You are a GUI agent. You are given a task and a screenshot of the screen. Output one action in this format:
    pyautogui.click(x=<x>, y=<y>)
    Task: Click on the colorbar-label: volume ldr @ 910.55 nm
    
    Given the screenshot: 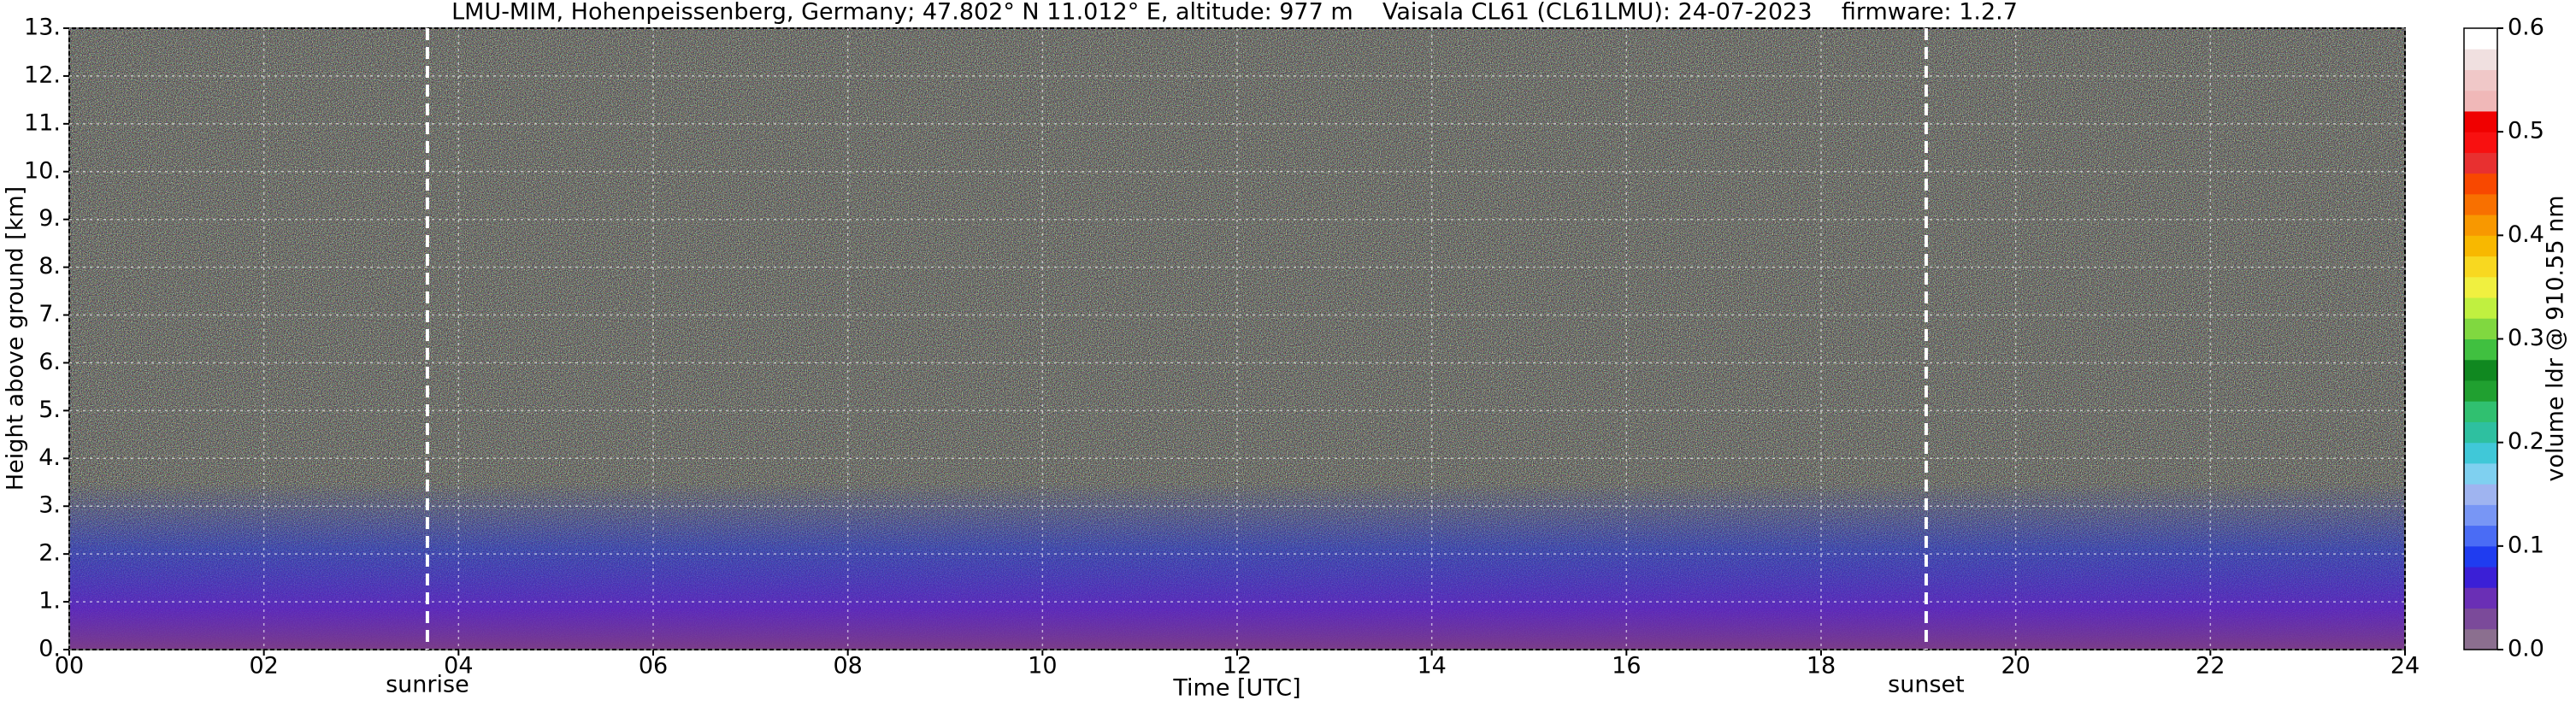 What is the action you would take?
    pyautogui.click(x=2556, y=339)
    